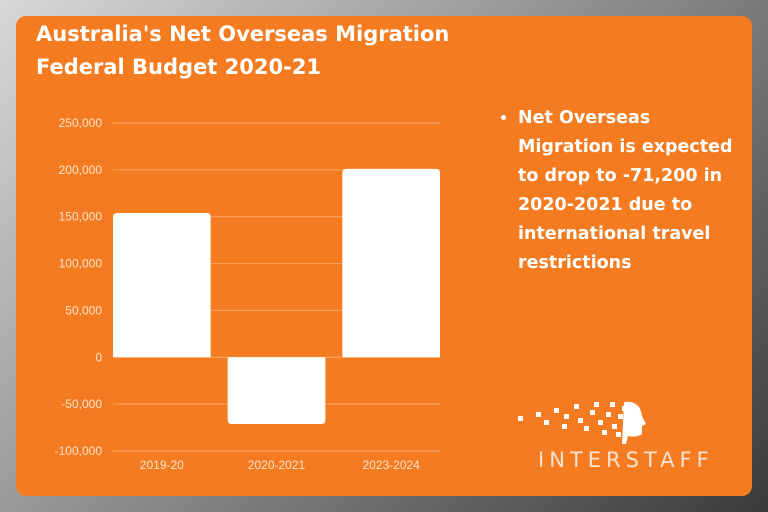 This screenshot has width=768, height=512. I want to click on y-tick-label: 0, so click(98, 357).